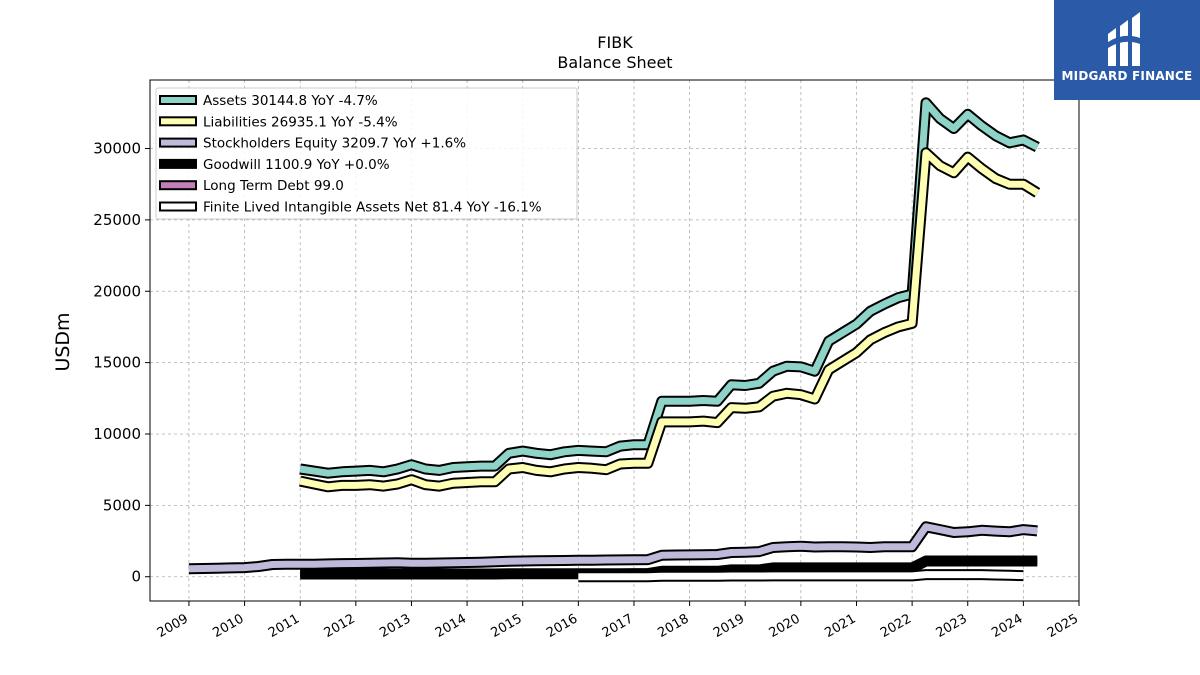  I want to click on legend-label: Liabilities 26935.1 YoY -5.4%, so click(300, 122).